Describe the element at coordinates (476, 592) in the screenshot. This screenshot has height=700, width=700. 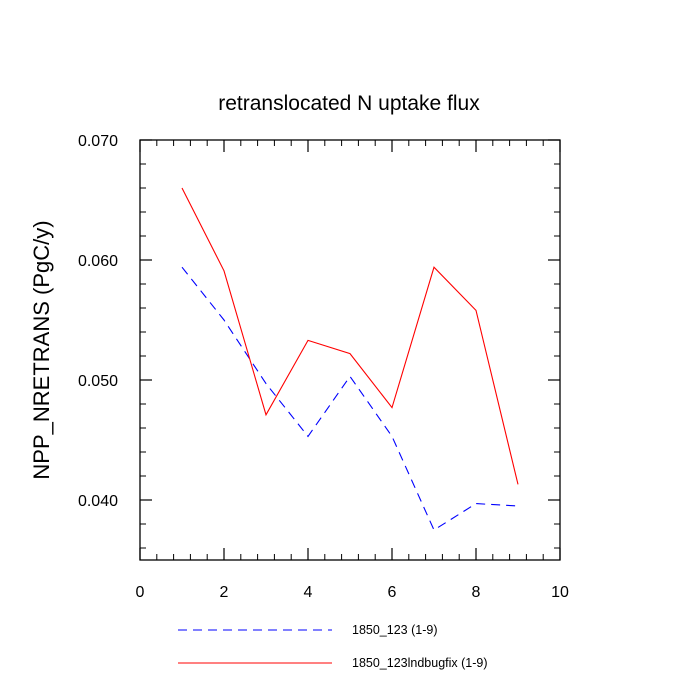
I see `x-tick-label: 8` at that location.